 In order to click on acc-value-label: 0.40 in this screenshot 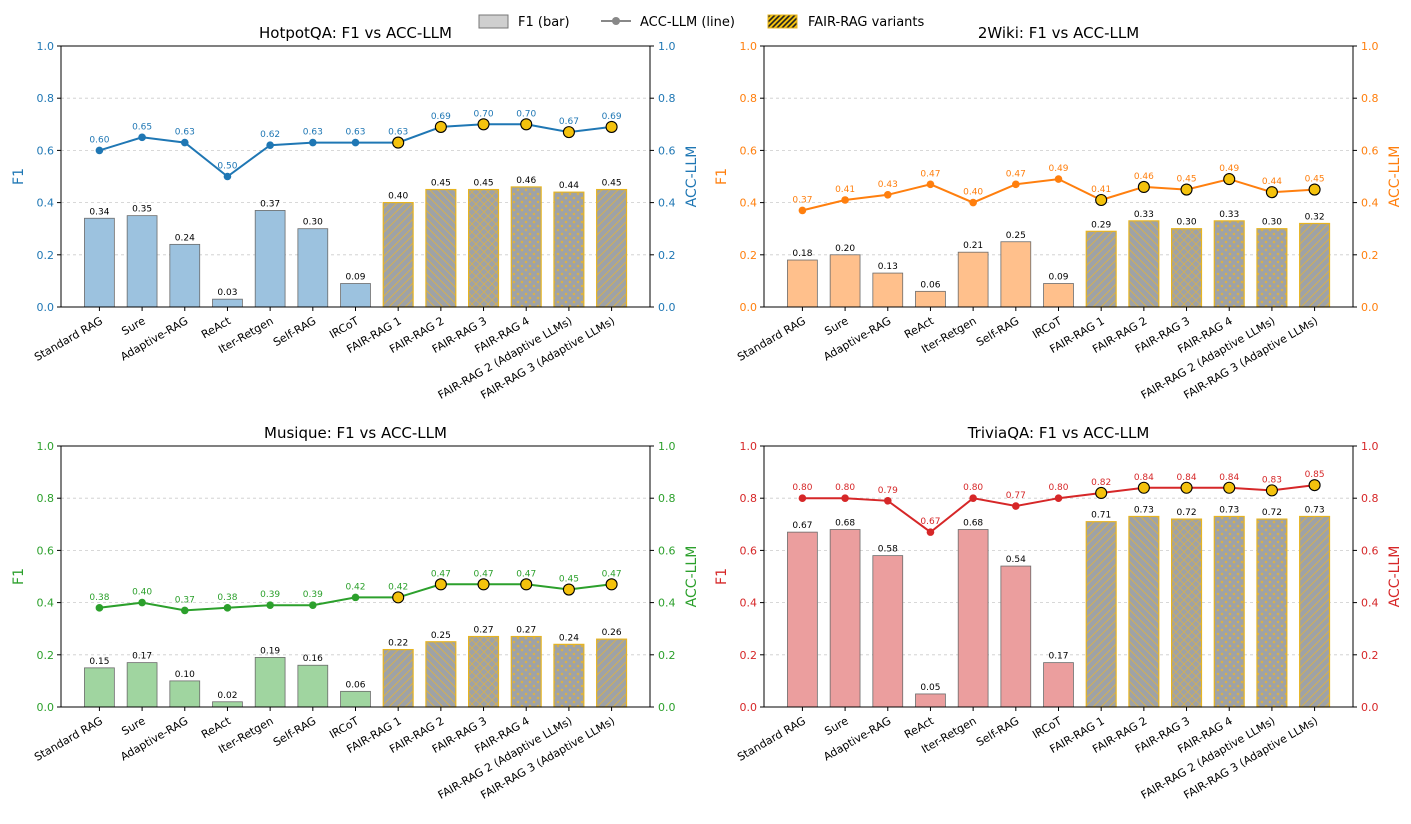, I will do `click(142, 593)`.